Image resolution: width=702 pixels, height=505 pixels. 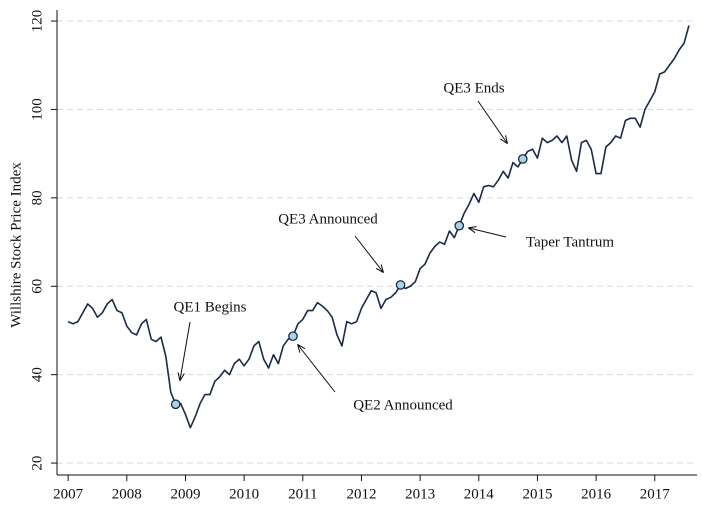 I want to click on annotation-label: QE3 Ends, so click(x=473, y=88).